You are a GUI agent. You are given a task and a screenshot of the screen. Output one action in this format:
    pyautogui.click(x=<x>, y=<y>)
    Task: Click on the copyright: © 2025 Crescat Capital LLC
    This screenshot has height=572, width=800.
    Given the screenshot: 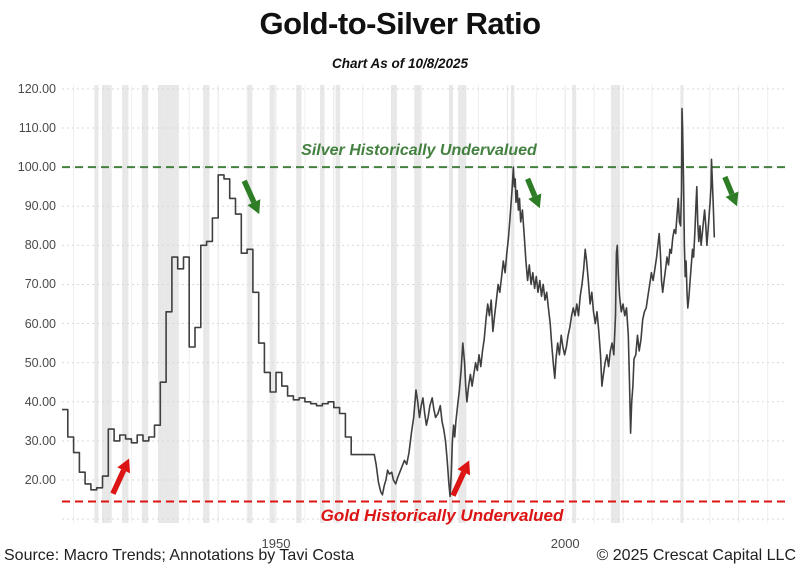 What is the action you would take?
    pyautogui.click(x=696, y=555)
    